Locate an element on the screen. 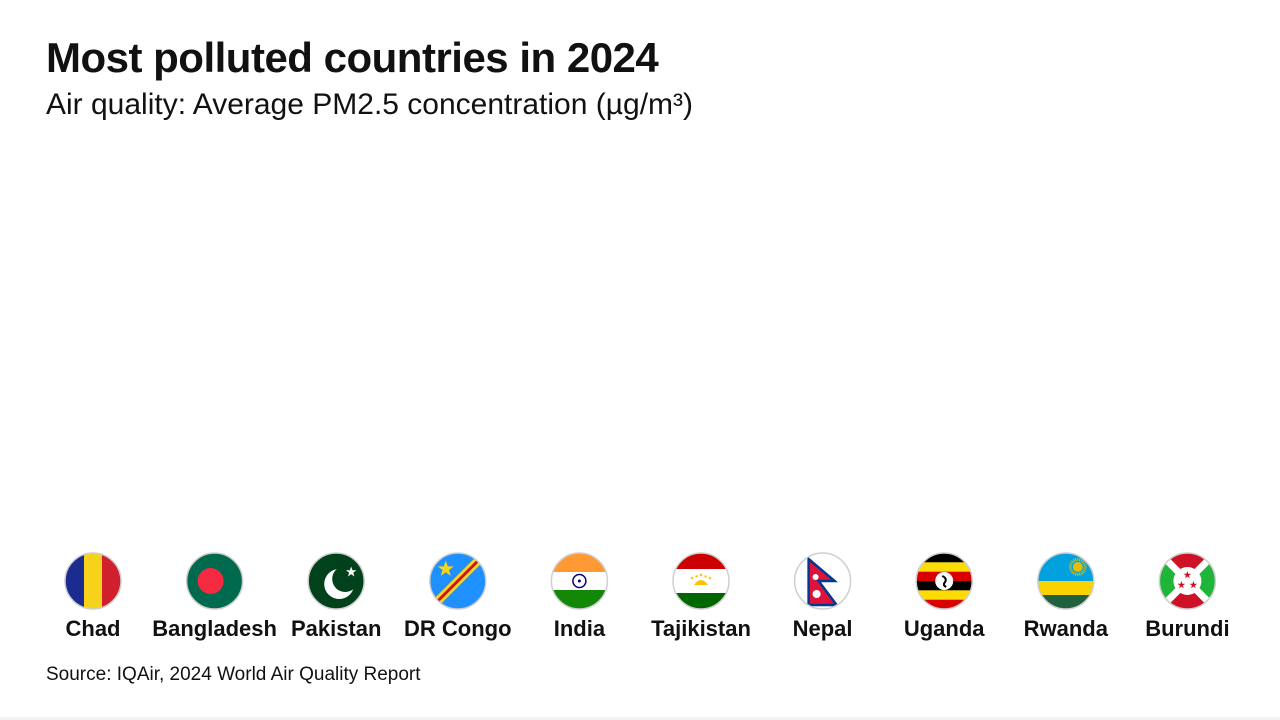  uganda-flag-icon is located at coordinates (944, 581).